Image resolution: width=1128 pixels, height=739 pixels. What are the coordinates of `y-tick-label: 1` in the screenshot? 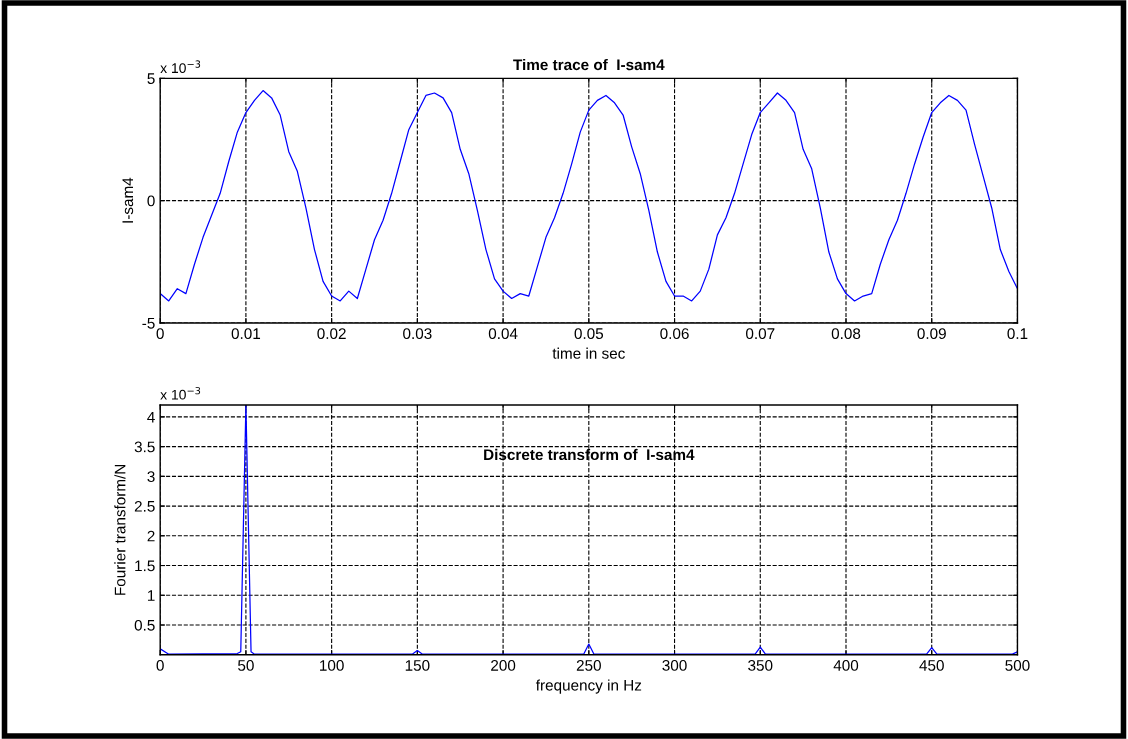 It's located at (151, 595).